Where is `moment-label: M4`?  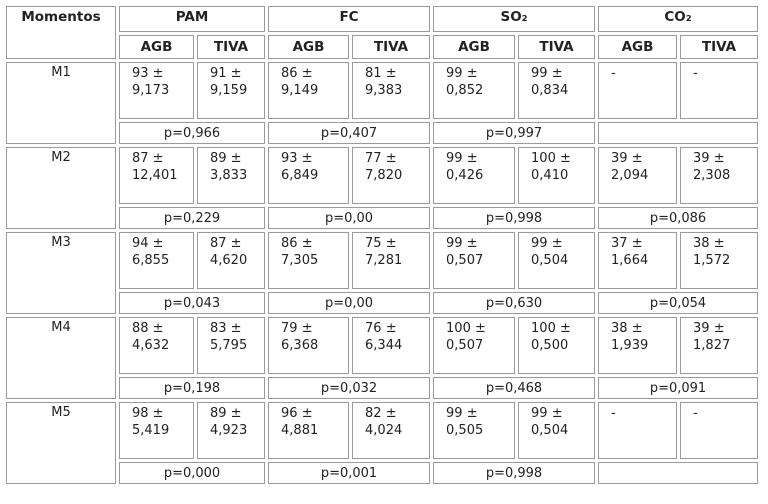
moment-label: M4 is located at coordinates (61, 358).